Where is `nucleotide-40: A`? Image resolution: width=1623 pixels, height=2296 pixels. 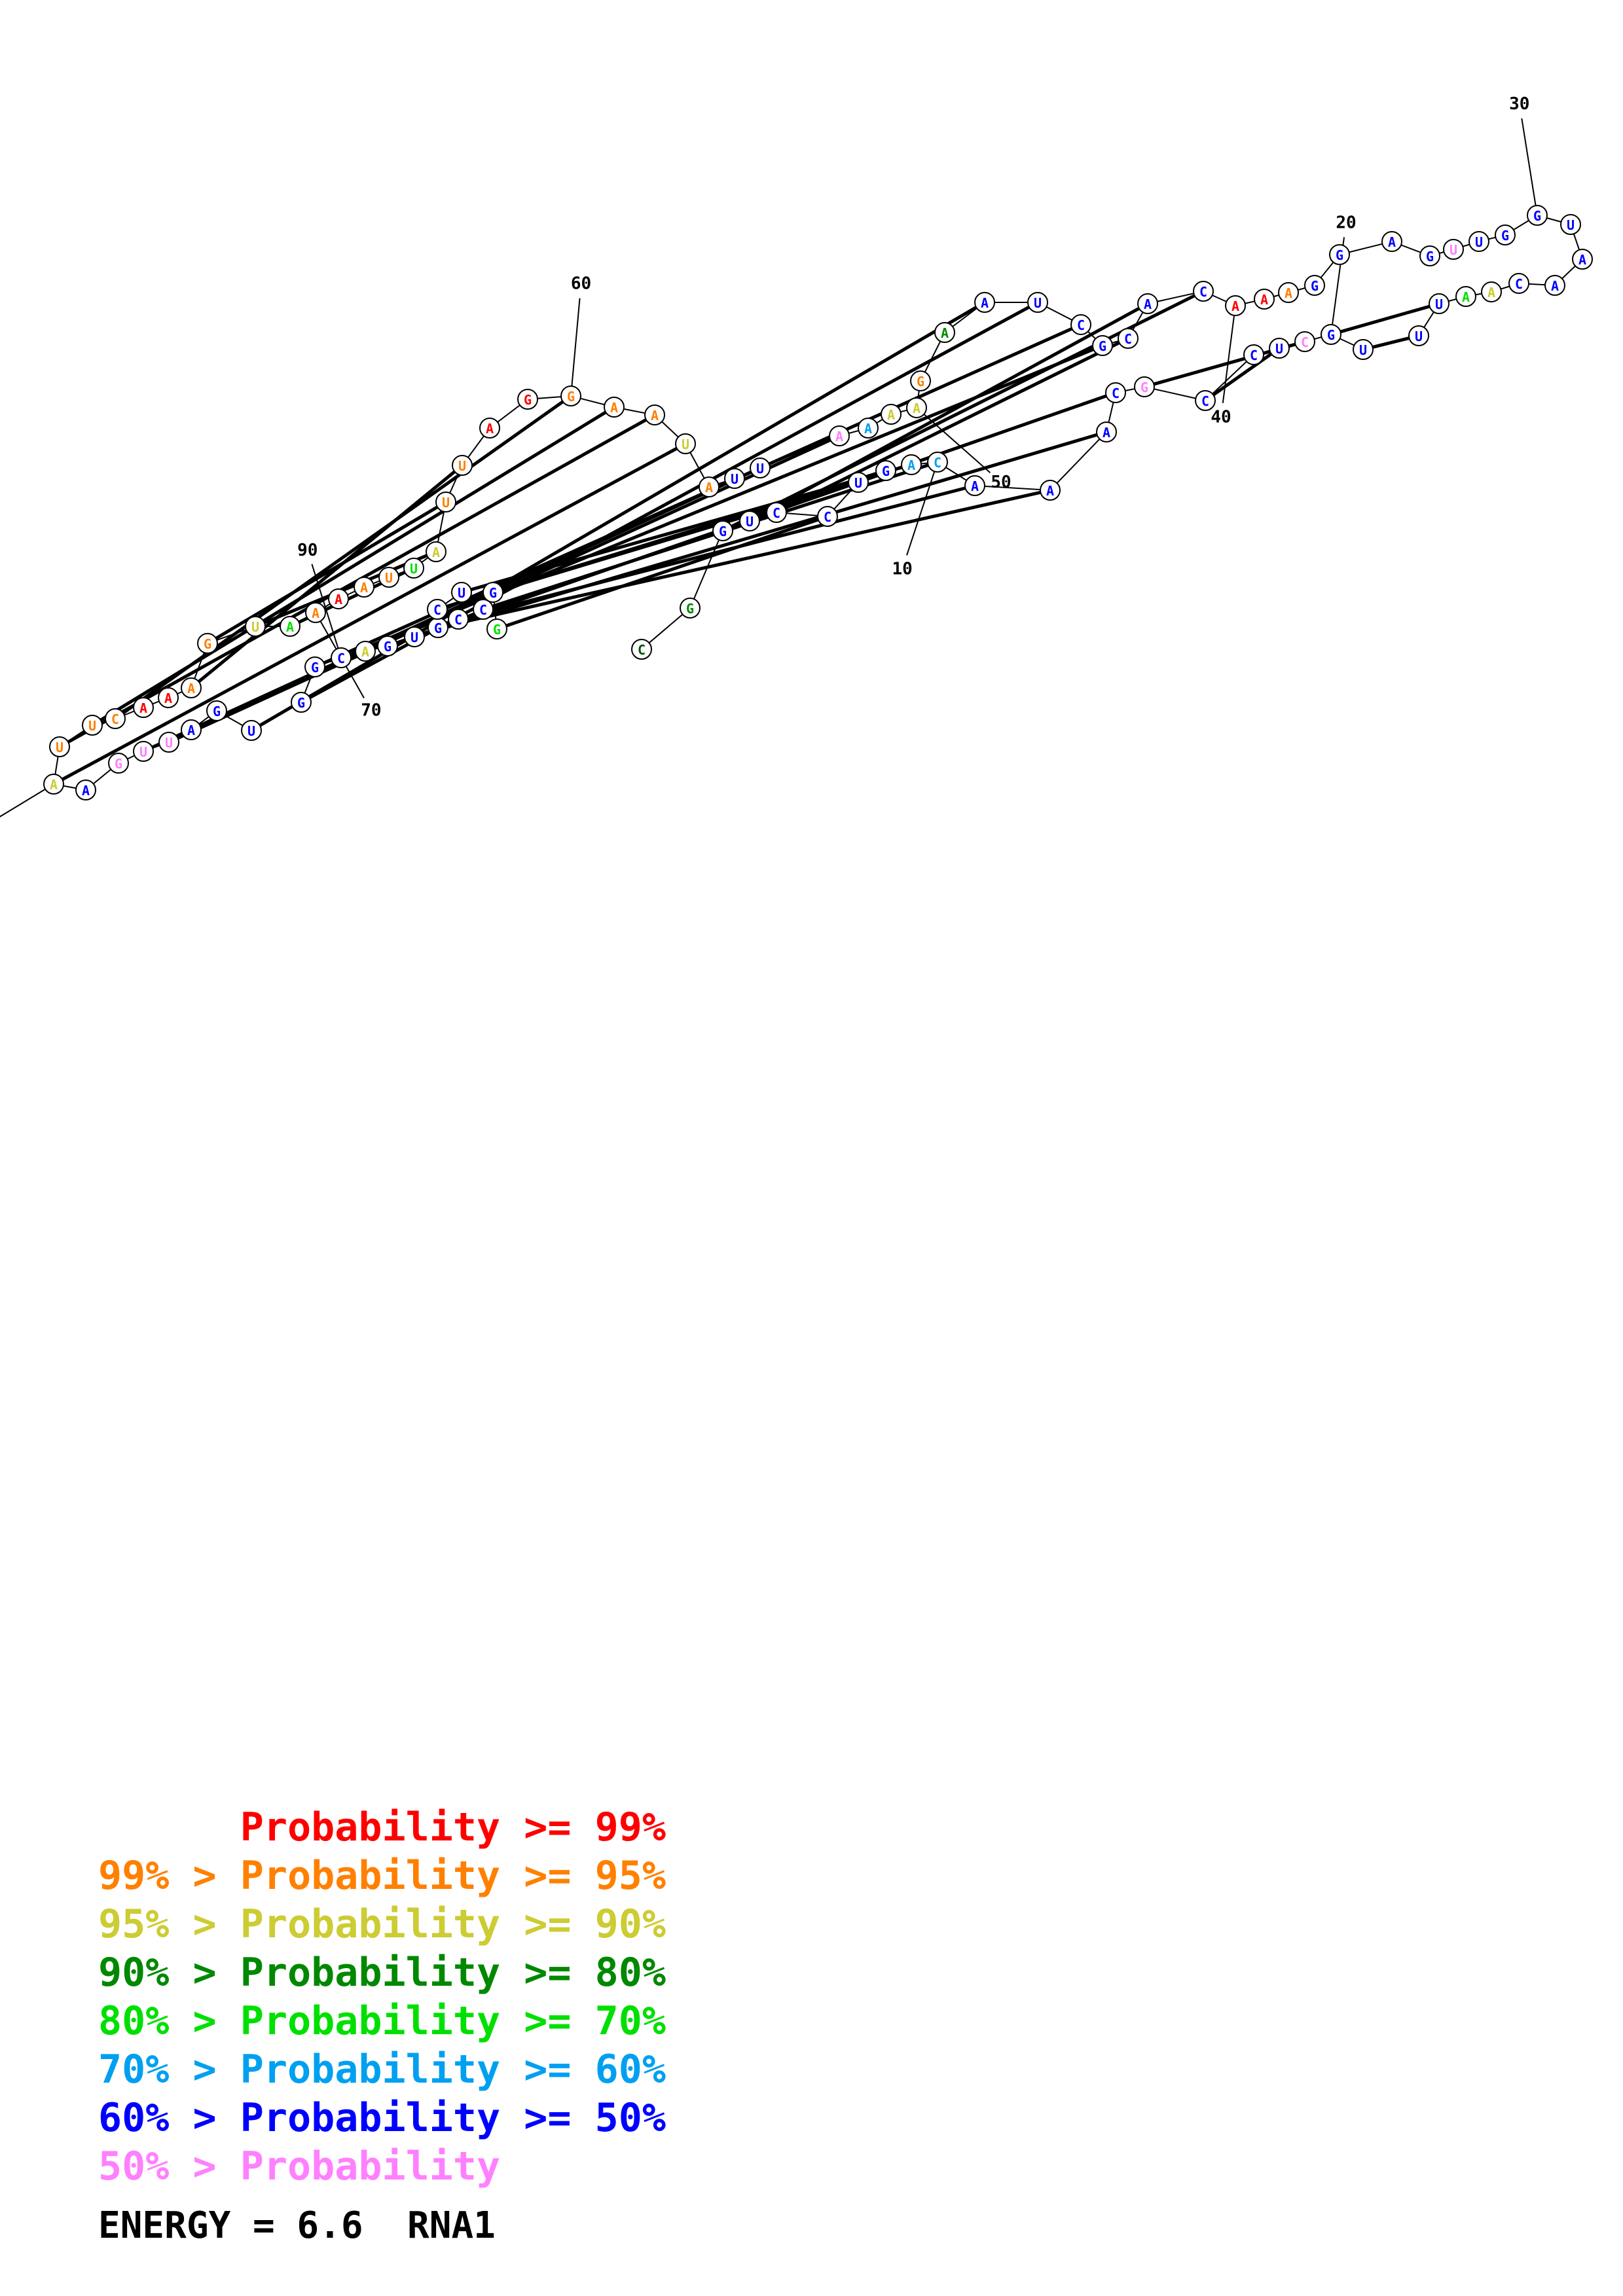 nucleotide-40: A is located at coordinates (1235, 305).